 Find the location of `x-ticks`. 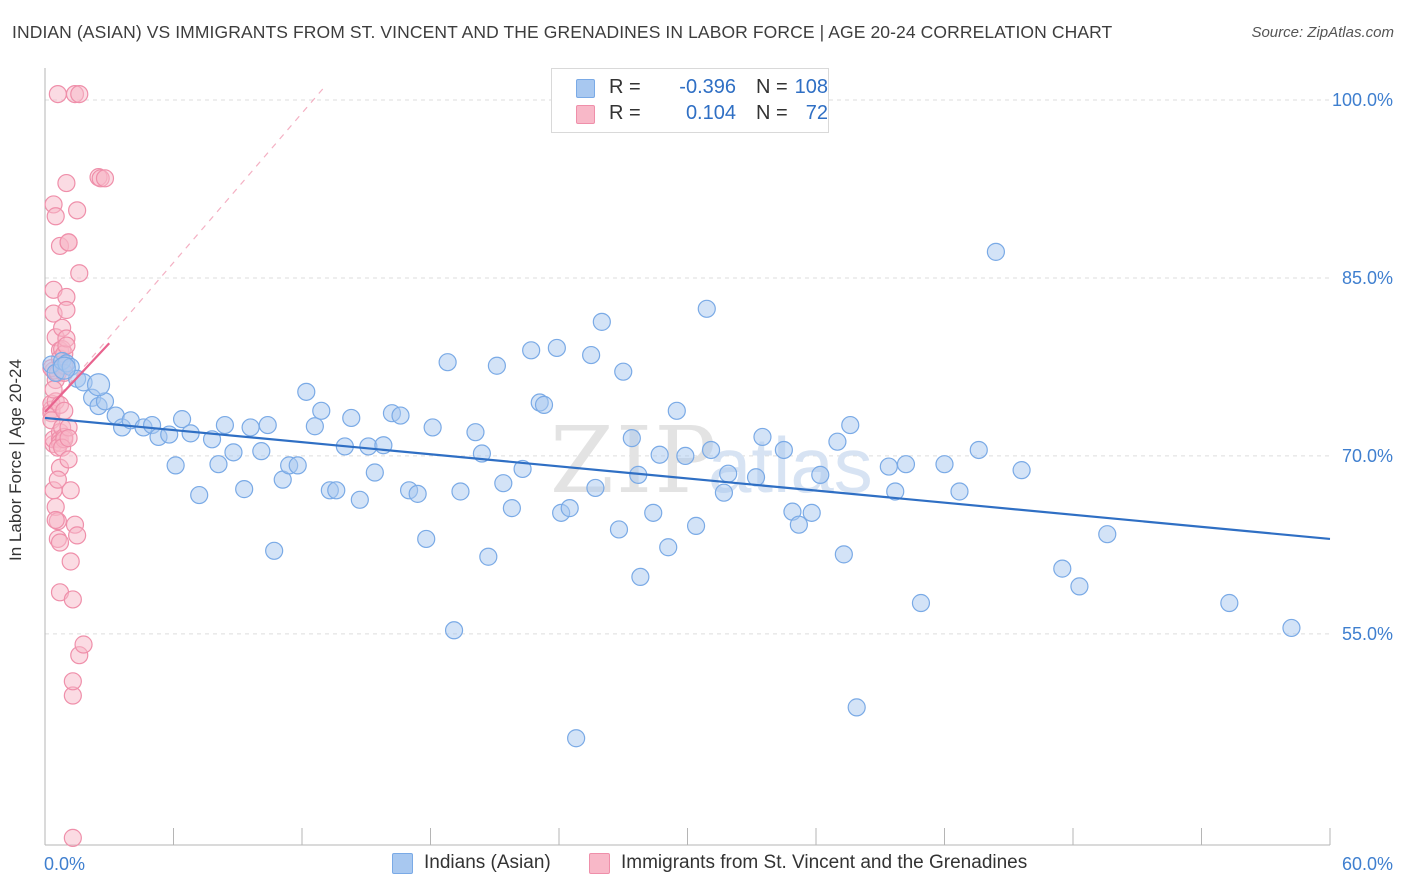

x-ticks is located at coordinates (687, 836).